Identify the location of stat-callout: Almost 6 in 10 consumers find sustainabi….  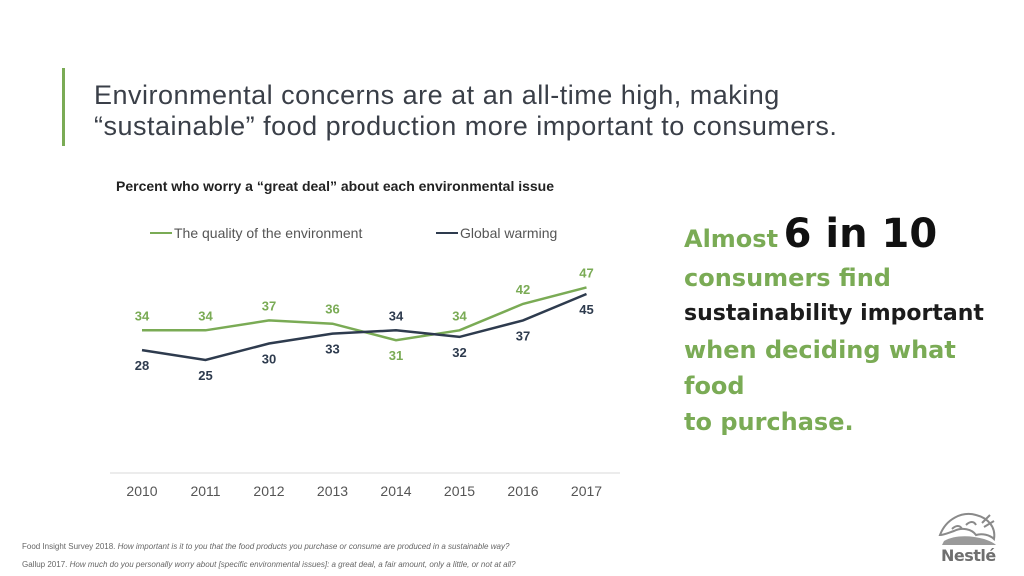
(849, 325).